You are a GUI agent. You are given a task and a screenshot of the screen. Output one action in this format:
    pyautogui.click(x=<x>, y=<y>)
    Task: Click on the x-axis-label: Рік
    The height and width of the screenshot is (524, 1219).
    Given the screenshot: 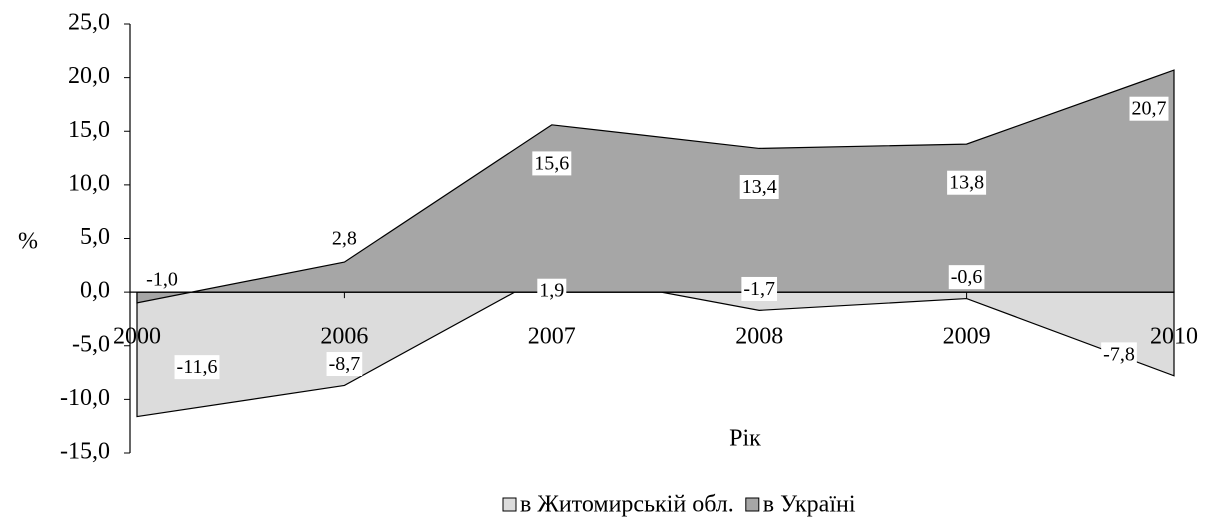 What is the action you would take?
    pyautogui.click(x=745, y=439)
    